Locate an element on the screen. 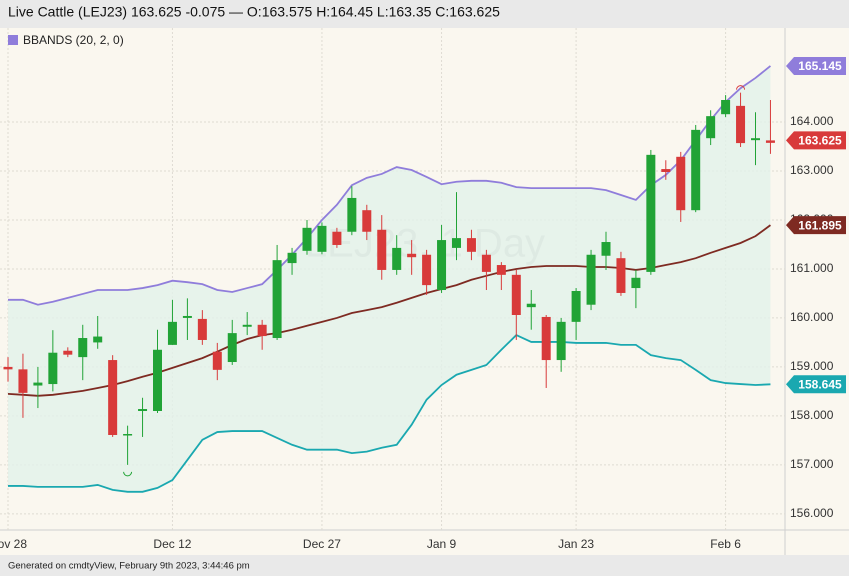 The height and width of the screenshot is (576, 849). x-tick-label: Dec 12 is located at coordinates (172, 544).